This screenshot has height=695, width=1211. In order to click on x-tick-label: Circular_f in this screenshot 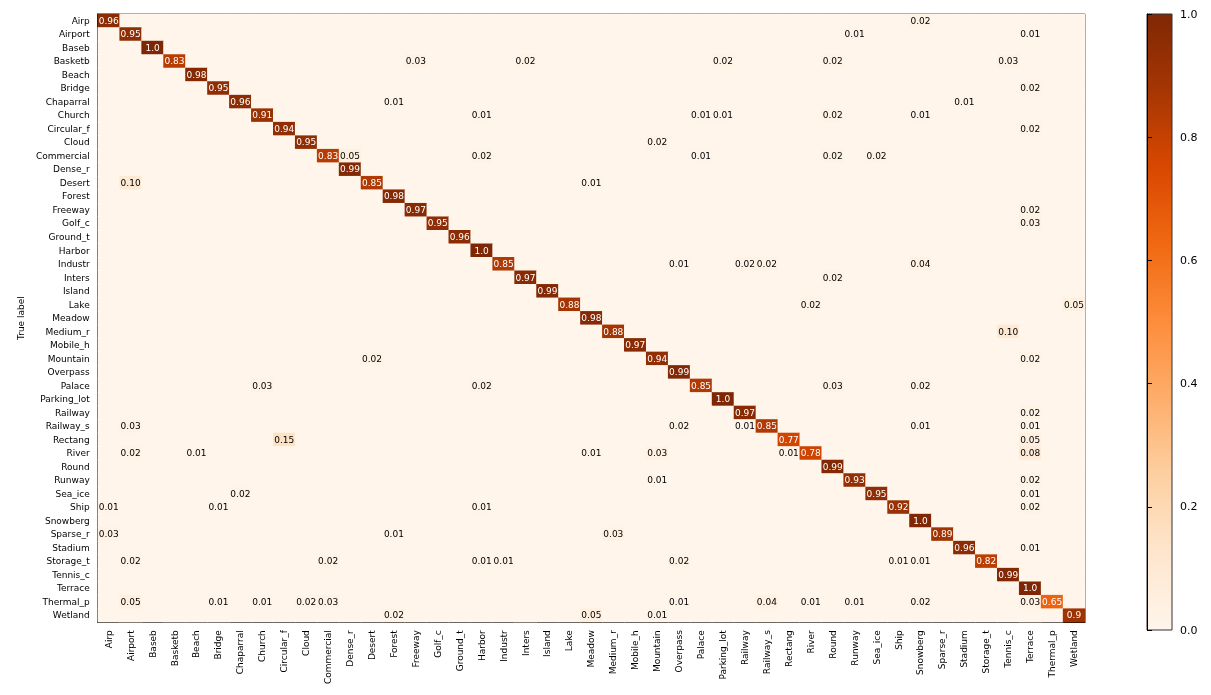, I will do `click(284, 651)`.